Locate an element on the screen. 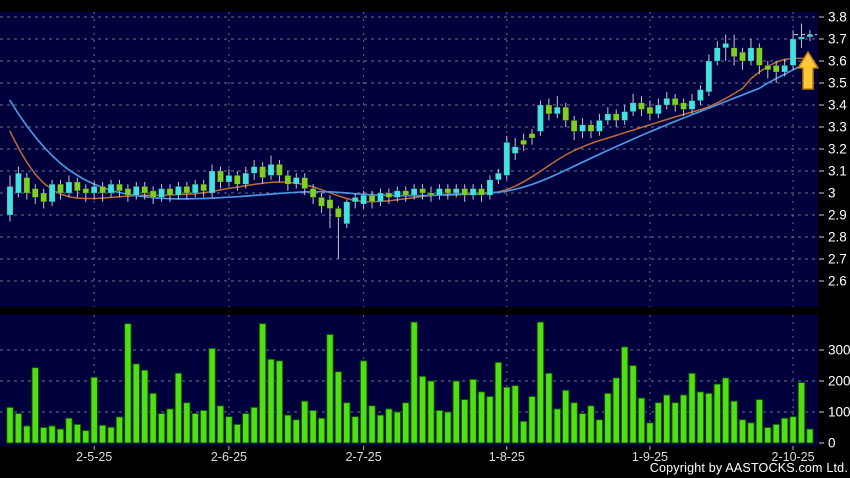 This screenshot has width=850, height=478. price-axis-label: 3.7 is located at coordinates (837, 39).